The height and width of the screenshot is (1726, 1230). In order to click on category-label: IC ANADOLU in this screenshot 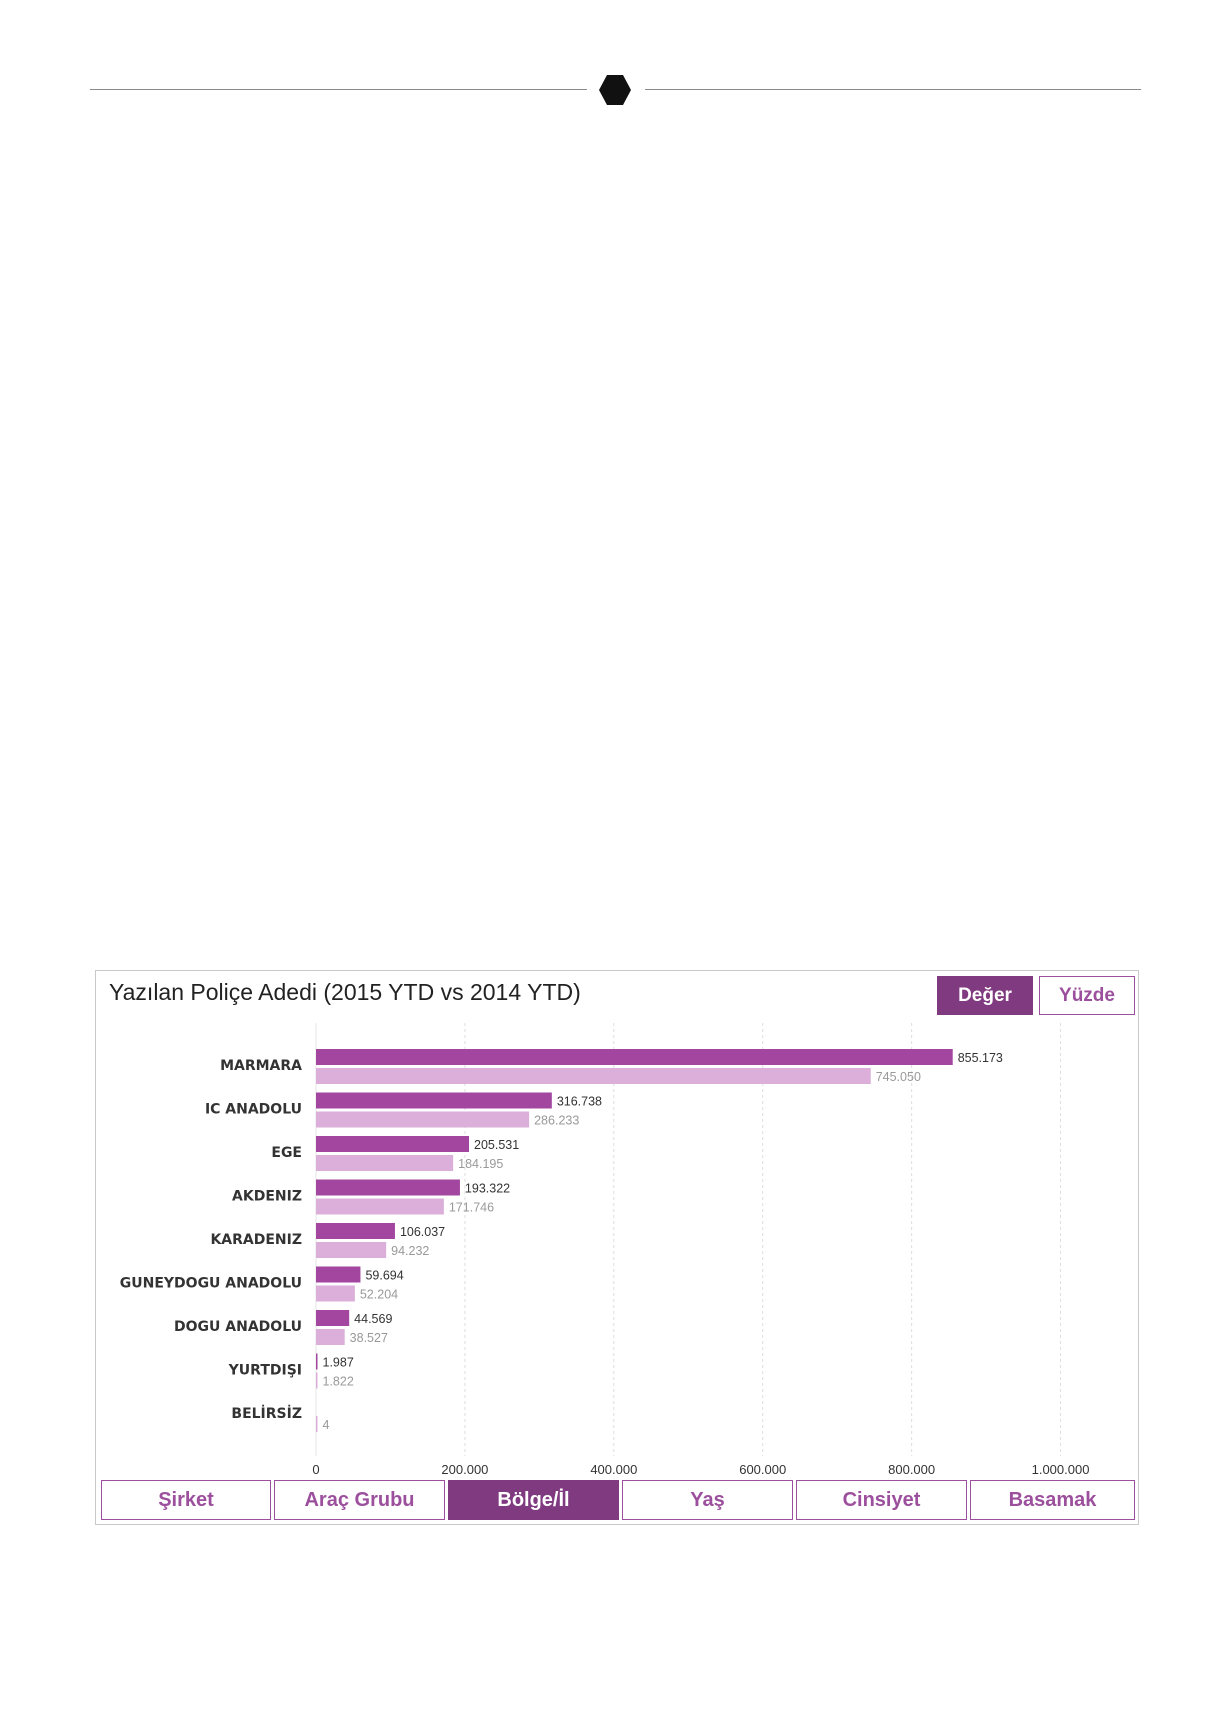, I will do `click(253, 1110)`.